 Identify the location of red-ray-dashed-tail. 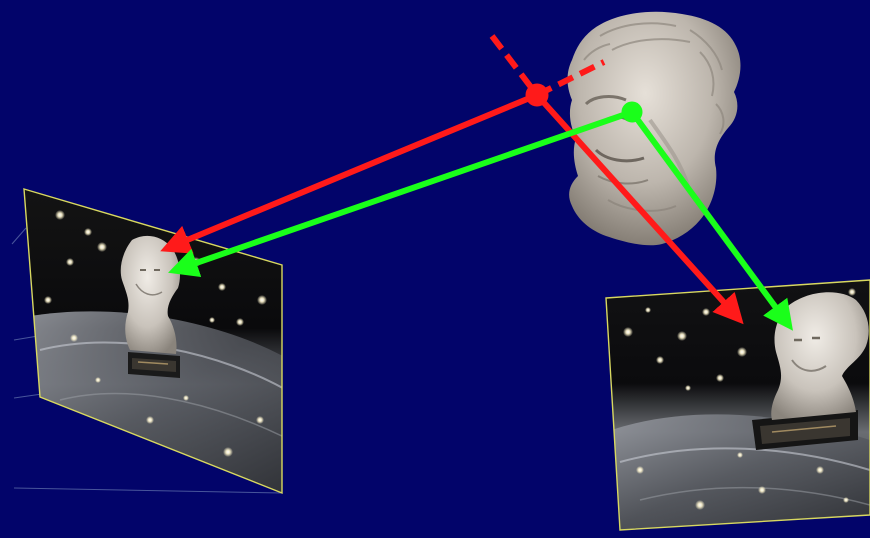
(570, 78).